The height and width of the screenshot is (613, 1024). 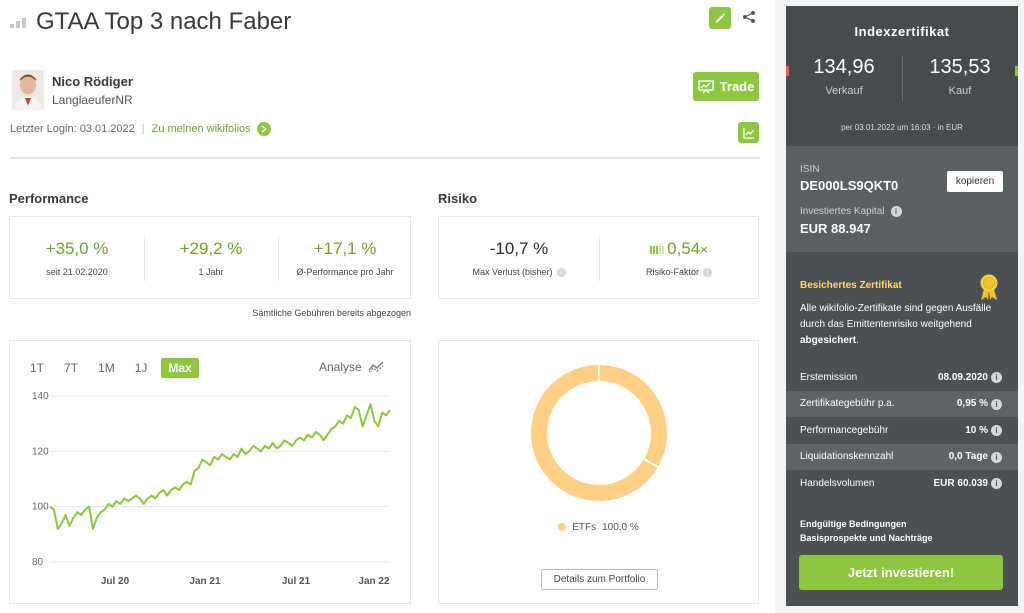 I want to click on medal-icon, so click(x=989, y=287).